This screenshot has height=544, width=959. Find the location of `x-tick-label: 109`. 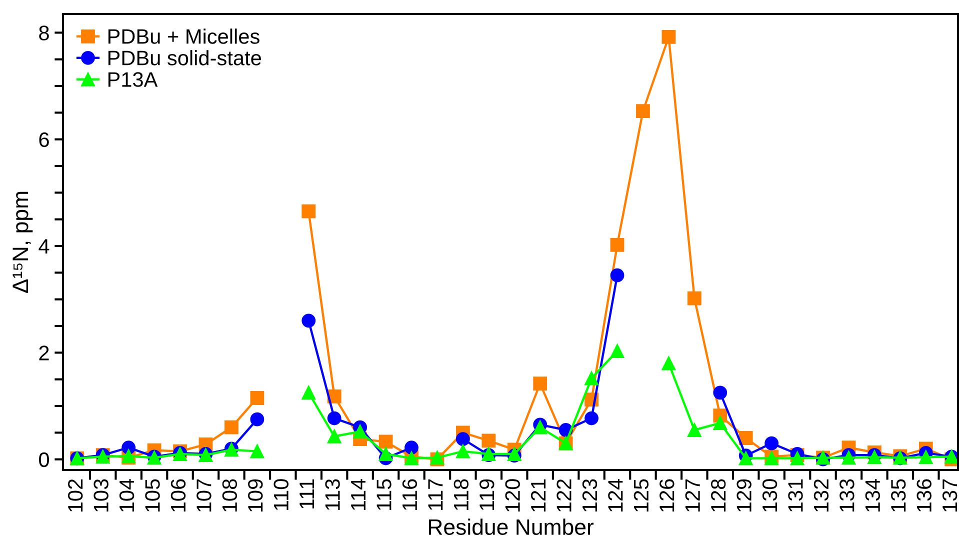

x-tick-label: 109 is located at coordinates (255, 495).